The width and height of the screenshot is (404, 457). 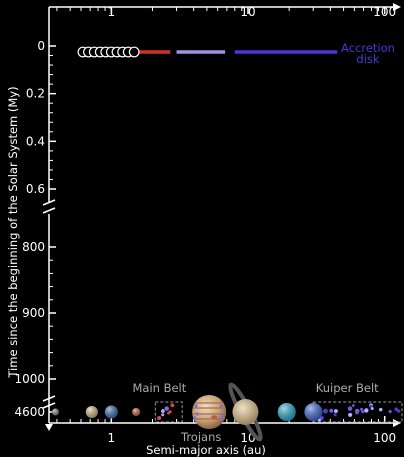 I want to click on x-tick-label-top: 1, so click(x=112, y=12).